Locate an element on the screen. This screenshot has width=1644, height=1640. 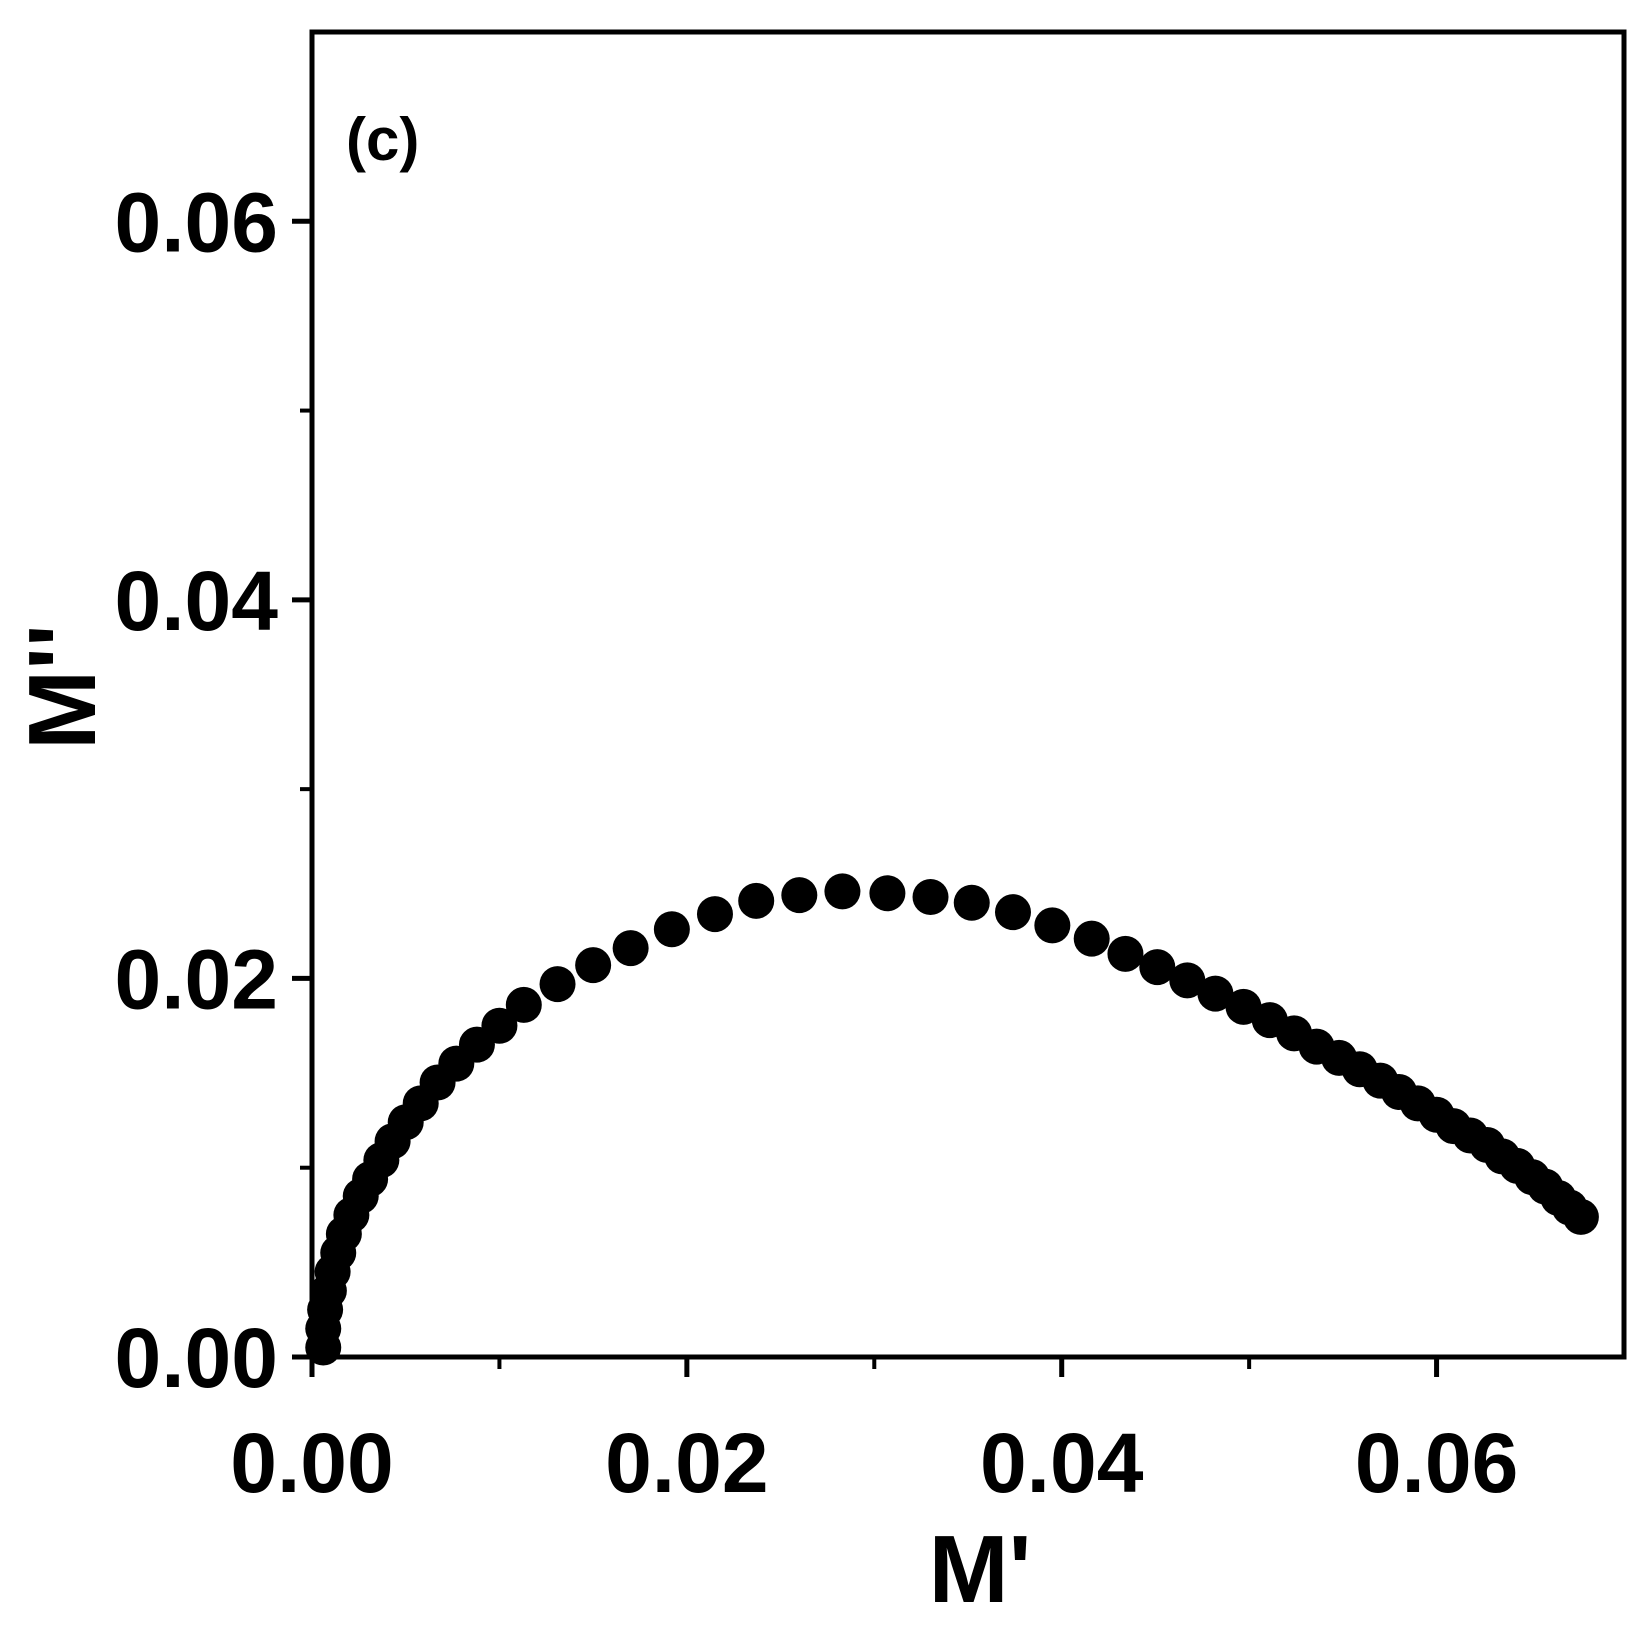
y-tick-label: 0.06 is located at coordinates (197, 222).